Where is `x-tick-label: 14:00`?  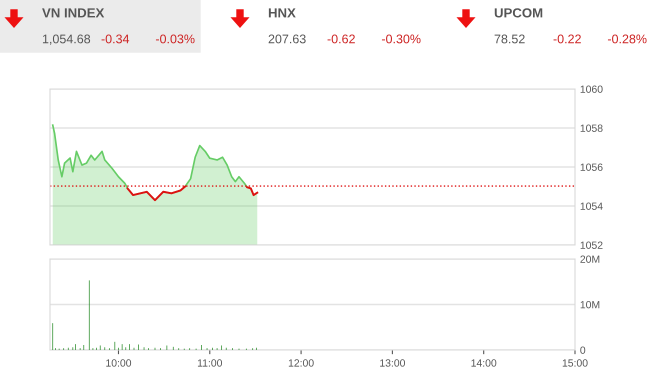 x-tick-label: 14:00 is located at coordinates (483, 363).